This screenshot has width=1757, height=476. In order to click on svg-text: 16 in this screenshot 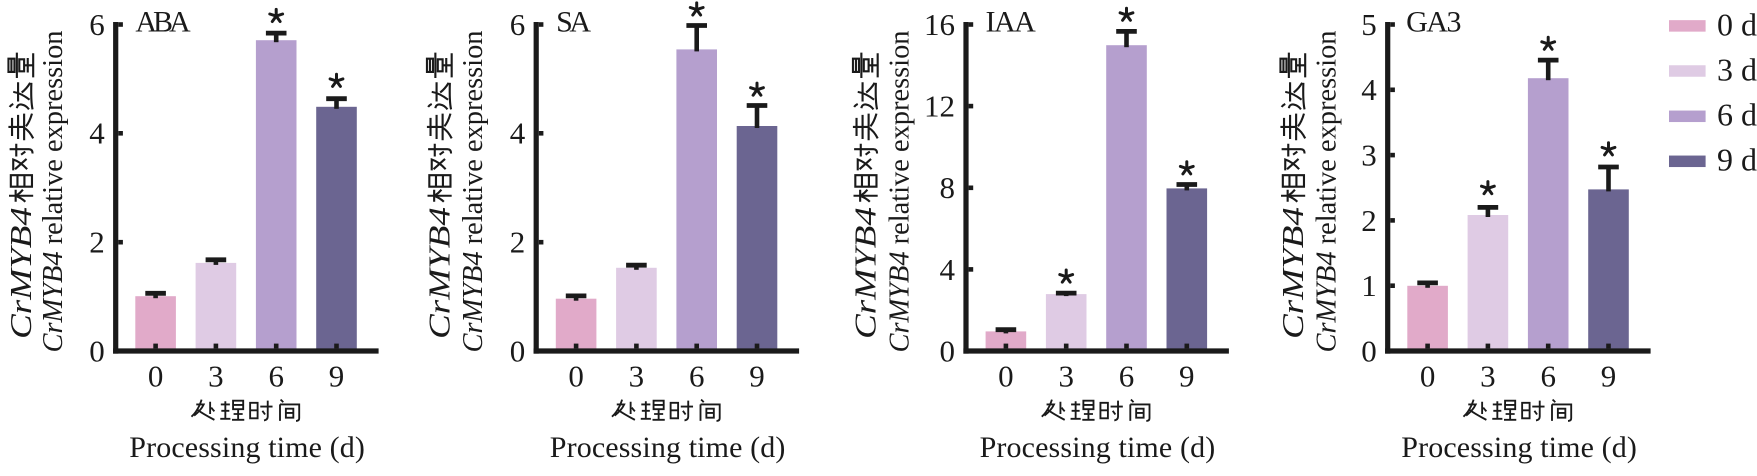, I will do `click(939, 24)`.